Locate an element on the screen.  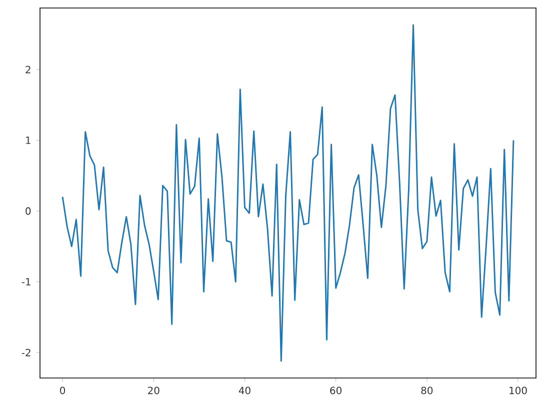
x-tick-label: 60 is located at coordinates (336, 390).